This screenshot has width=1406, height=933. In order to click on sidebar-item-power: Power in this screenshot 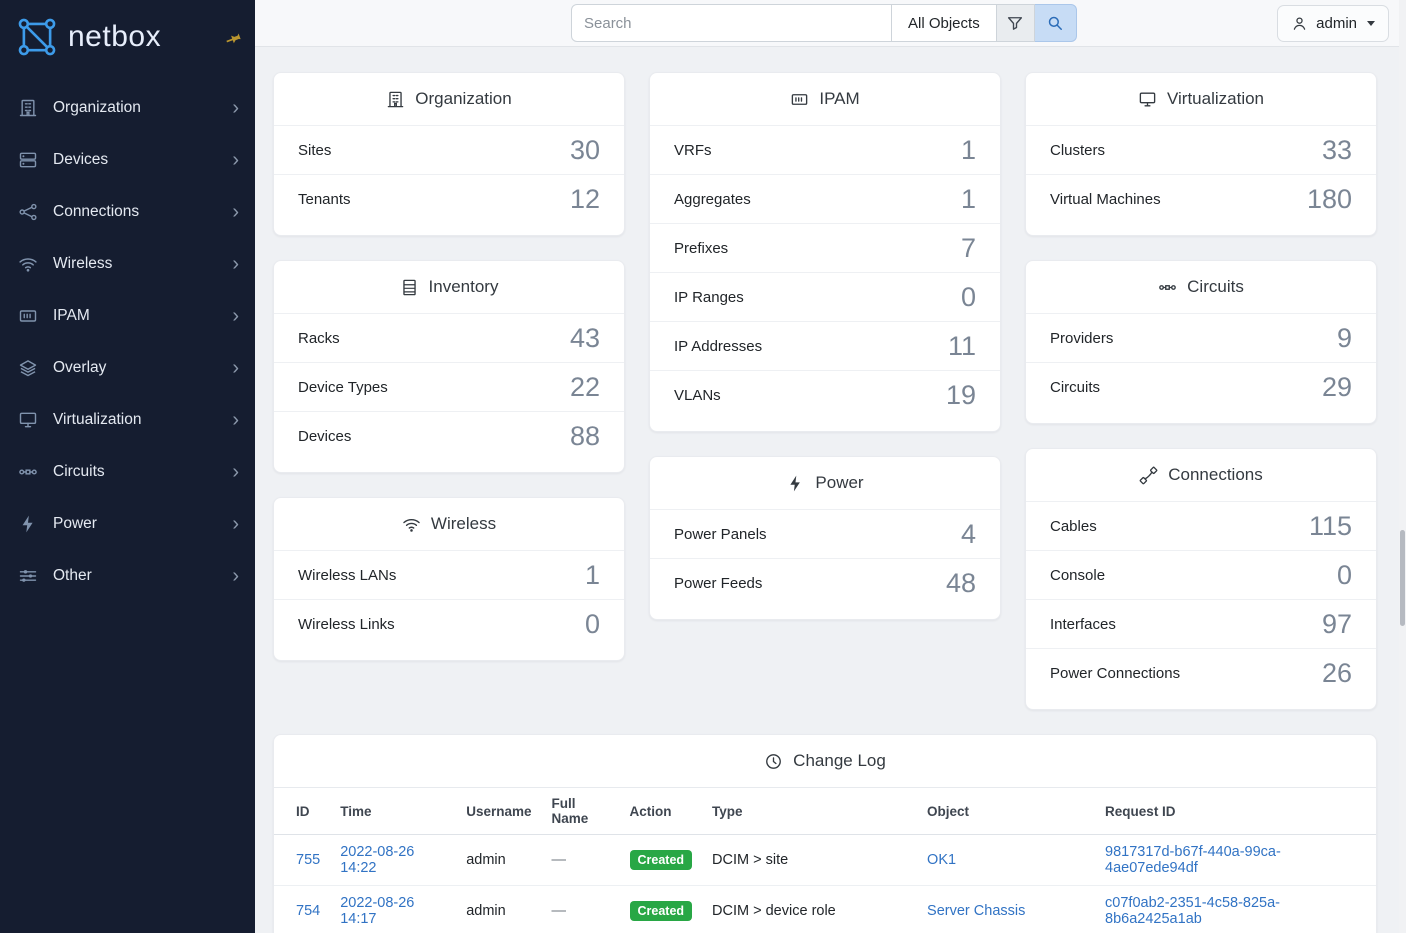, I will do `click(127, 524)`.